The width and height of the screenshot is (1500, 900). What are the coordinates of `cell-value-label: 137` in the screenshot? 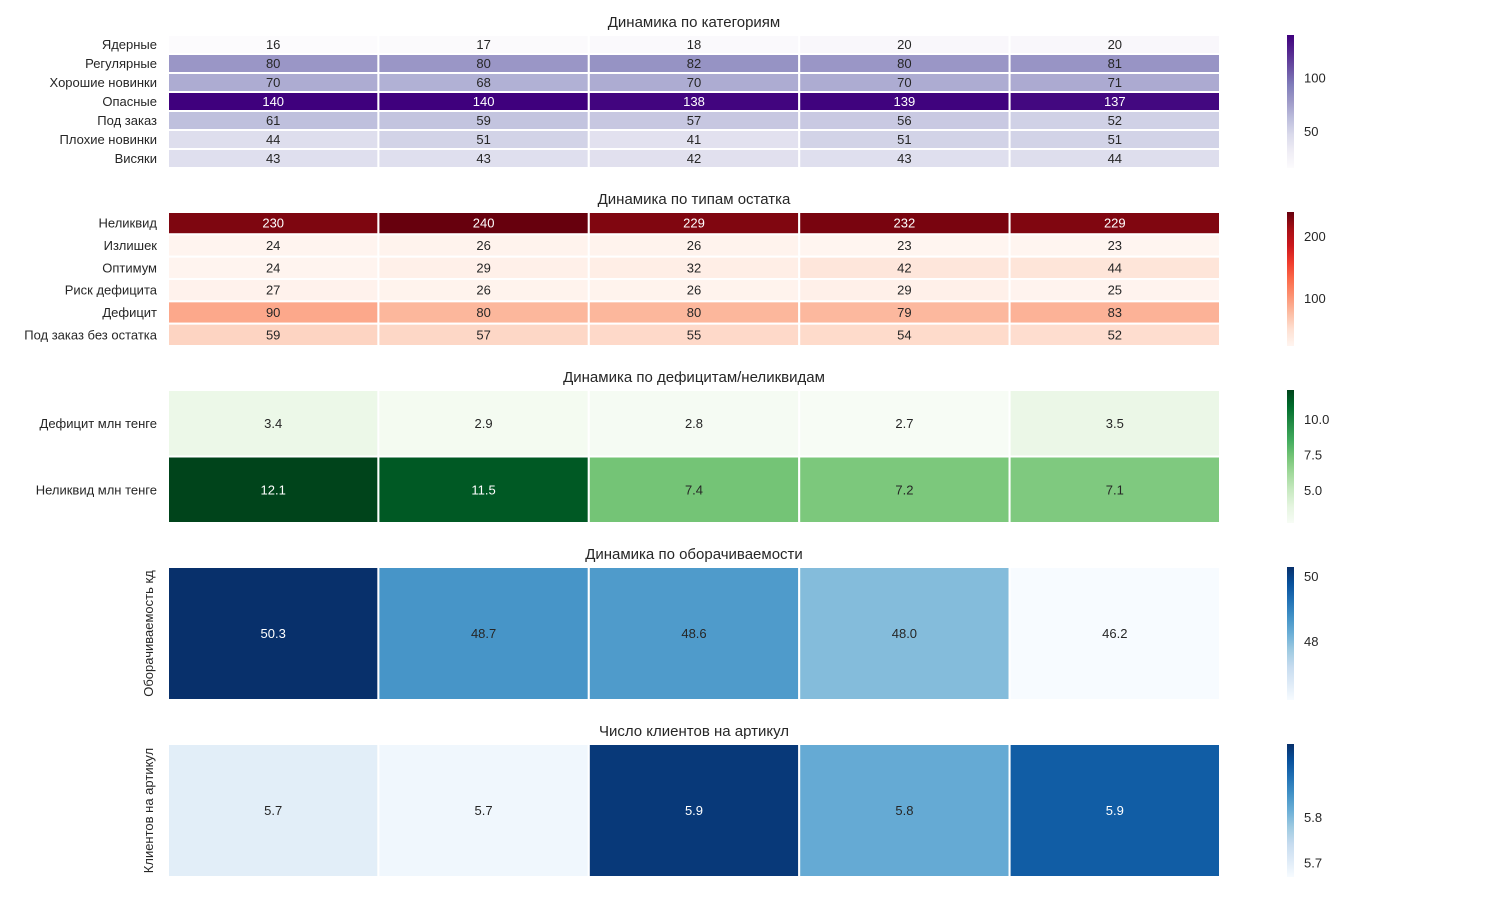 It's located at (1115, 101).